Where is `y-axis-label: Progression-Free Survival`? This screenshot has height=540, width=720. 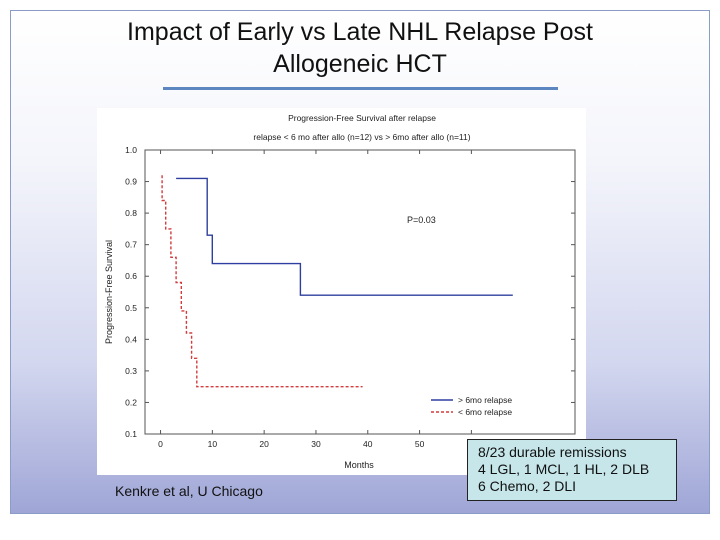
y-axis-label: Progression-Free Survival is located at coordinates (109, 292).